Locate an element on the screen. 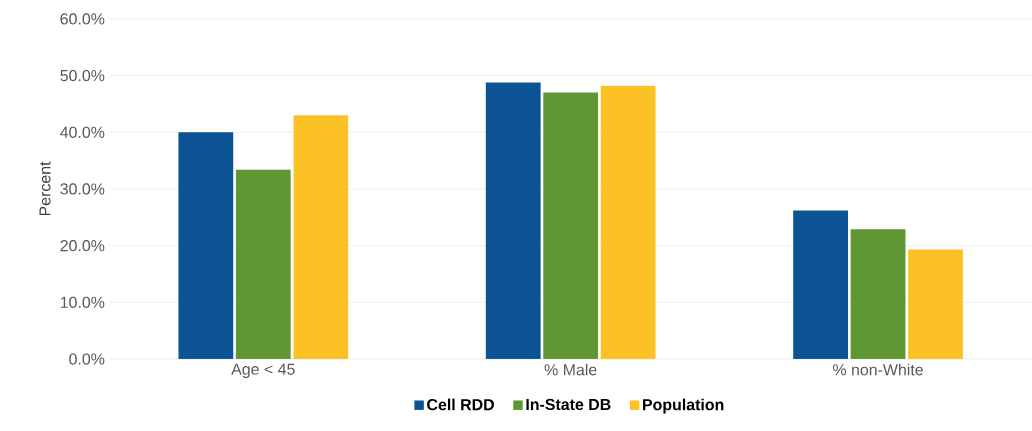  y-tick-label: 60.0% is located at coordinates (82, 19).